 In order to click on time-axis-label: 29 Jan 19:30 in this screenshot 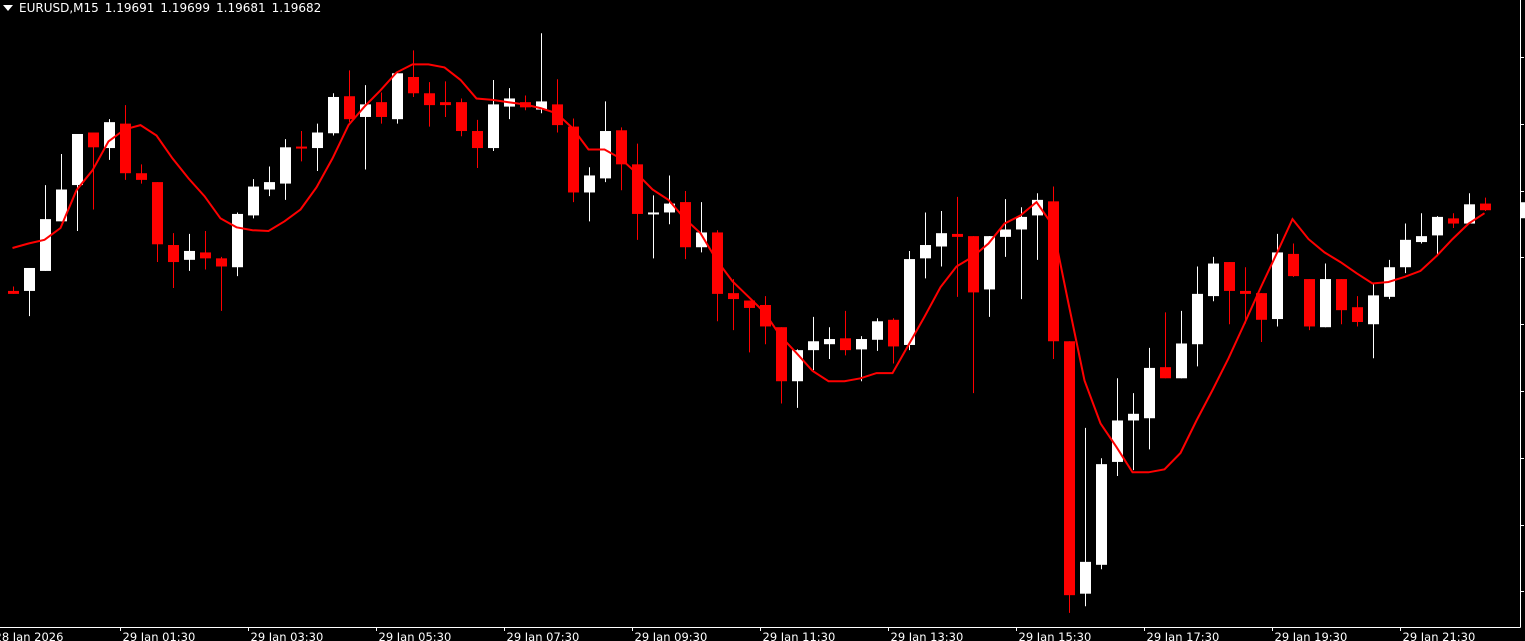, I will do `click(1311, 635)`.